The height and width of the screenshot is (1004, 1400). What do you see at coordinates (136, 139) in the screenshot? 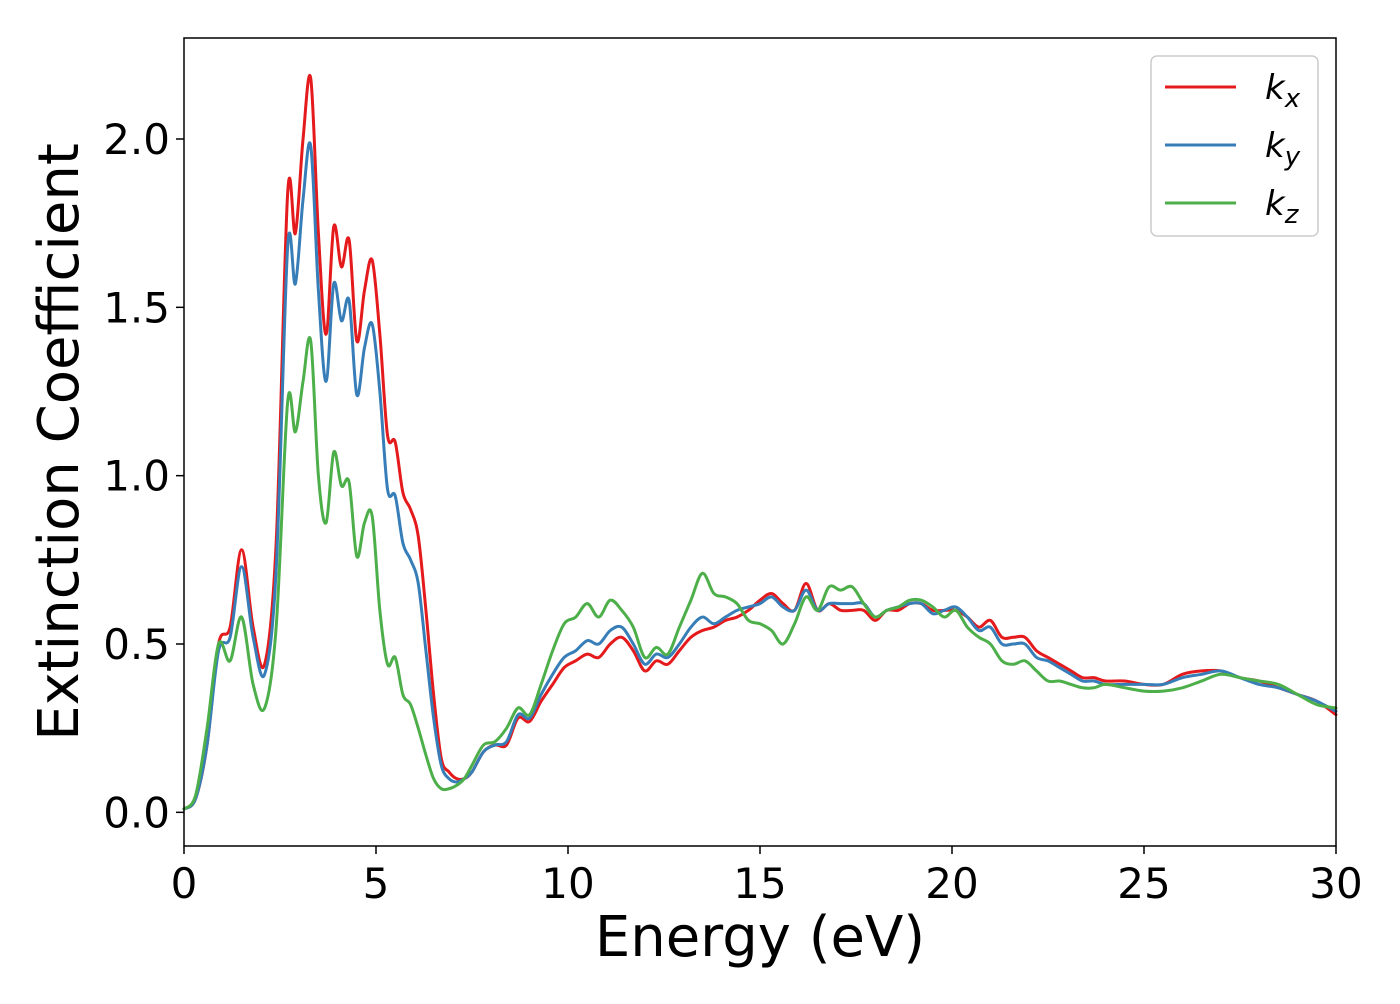
I see `y-tick-label: 2.0` at bounding box center [136, 139].